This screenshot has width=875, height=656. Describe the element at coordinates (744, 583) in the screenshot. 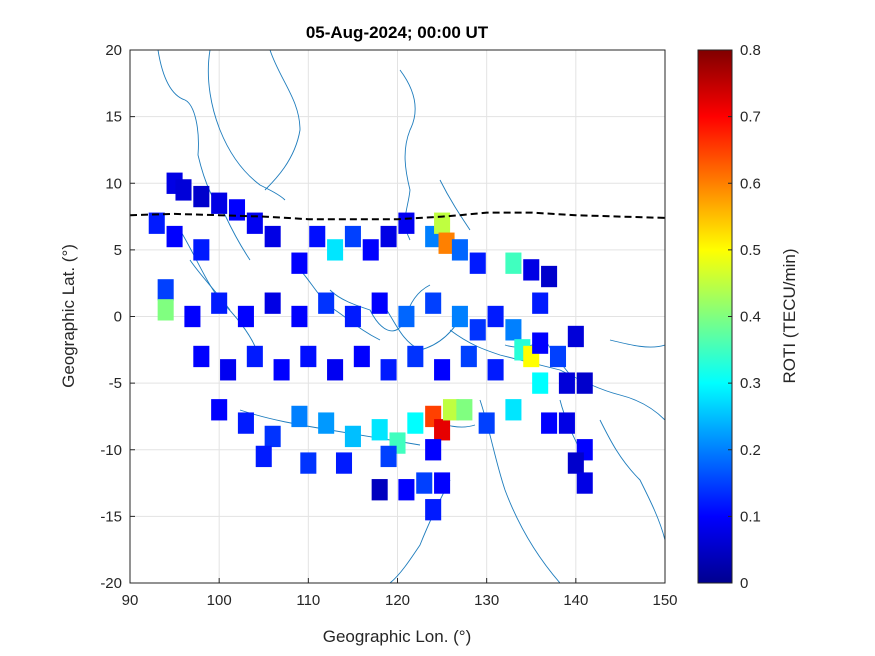

I see `colorbar-tick-label: 0` at that location.